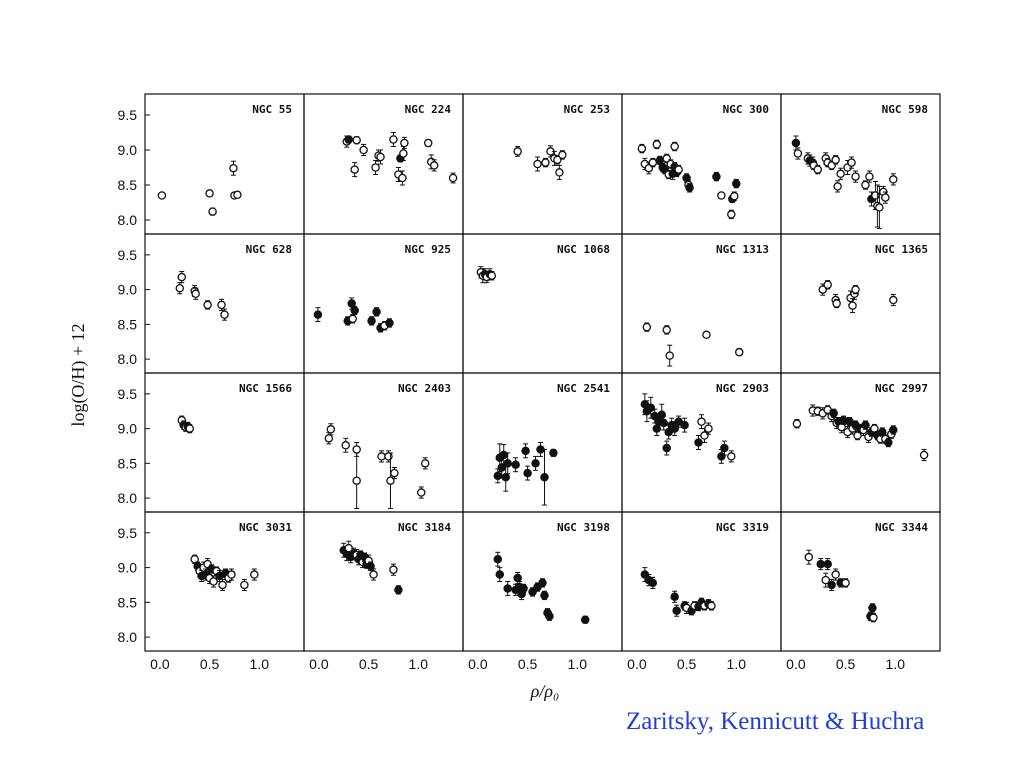  What do you see at coordinates (860, 164) in the screenshot?
I see `panel: NGC 598` at bounding box center [860, 164].